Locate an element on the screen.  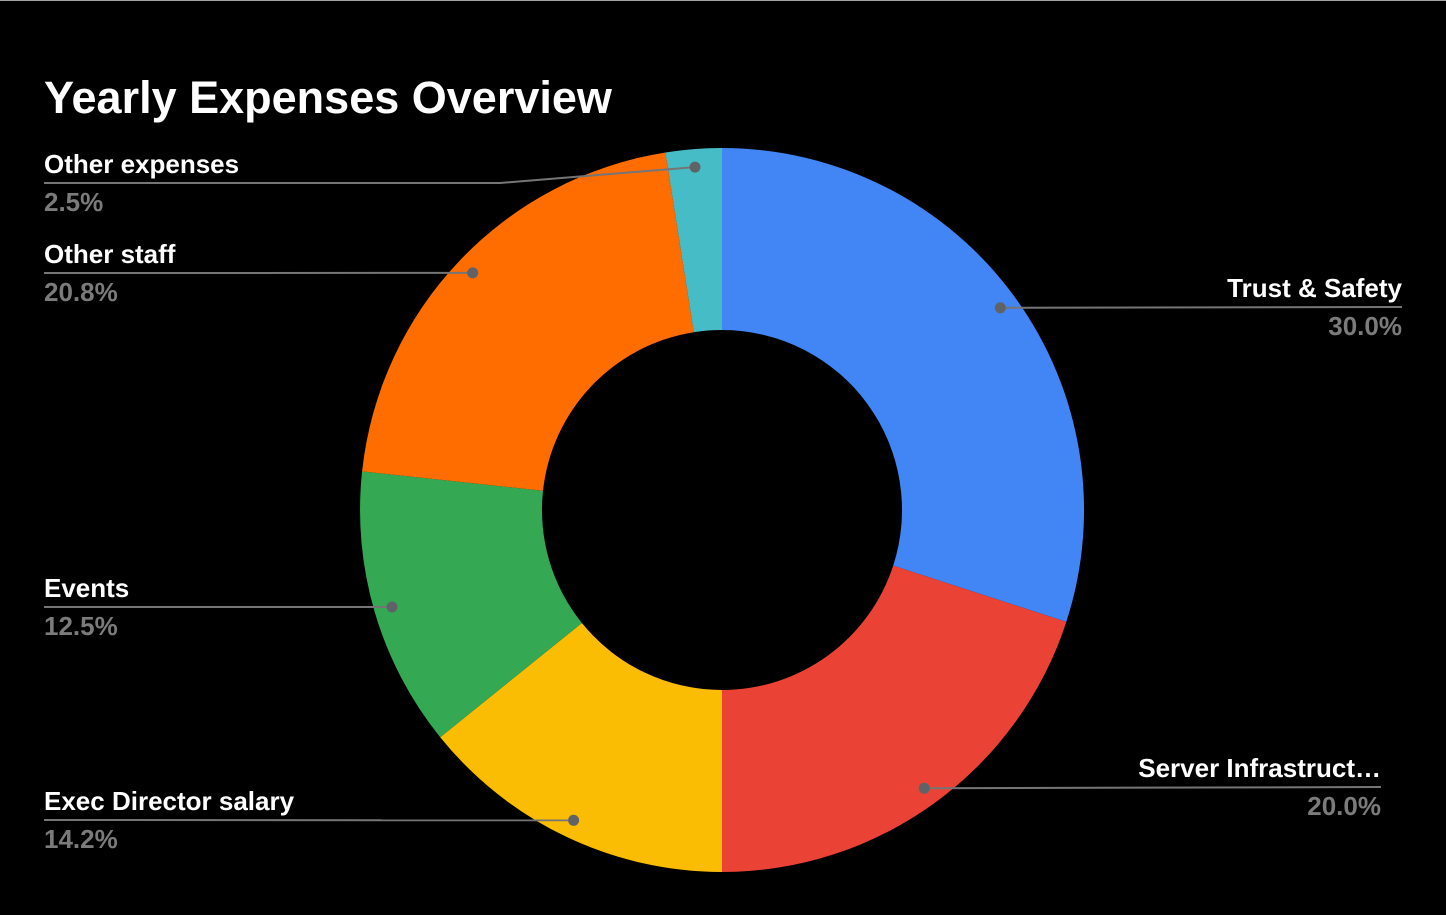
callout-label-other-expenses: Other expenses is located at coordinates (142, 164).